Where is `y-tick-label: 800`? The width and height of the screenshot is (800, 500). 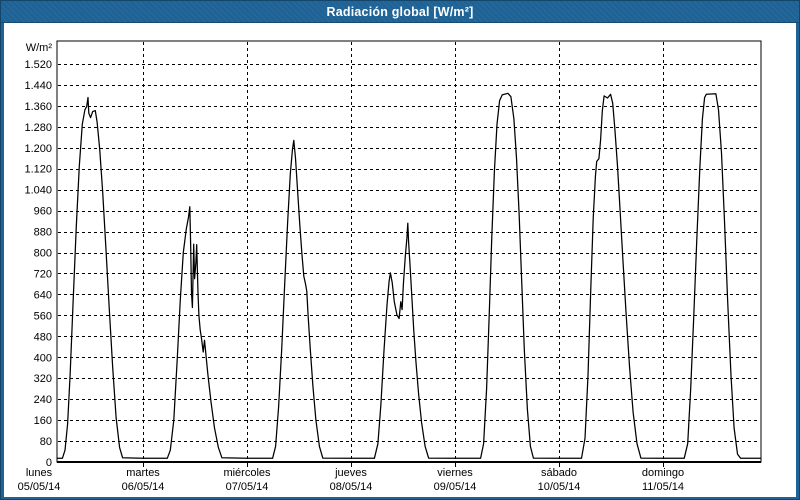
y-tick-label: 800 is located at coordinates (43, 254).